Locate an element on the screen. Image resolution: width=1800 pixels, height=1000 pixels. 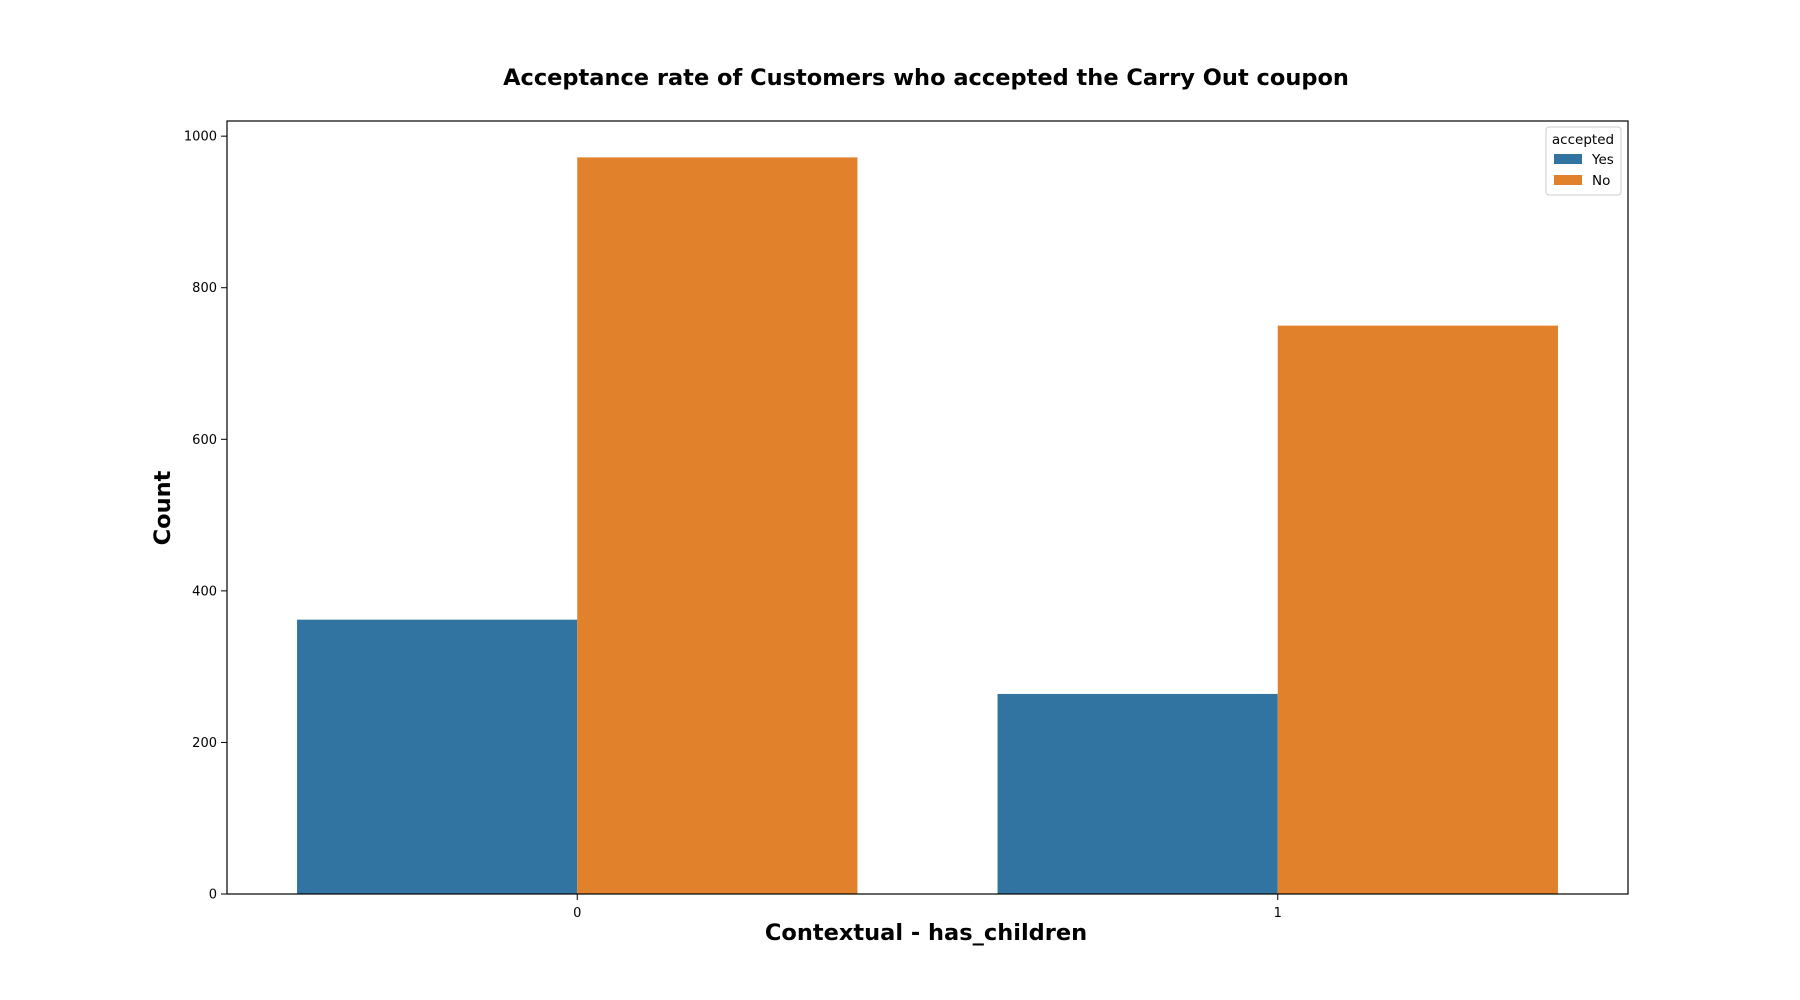
legend-label-yes: Yes is located at coordinates (1602, 160).